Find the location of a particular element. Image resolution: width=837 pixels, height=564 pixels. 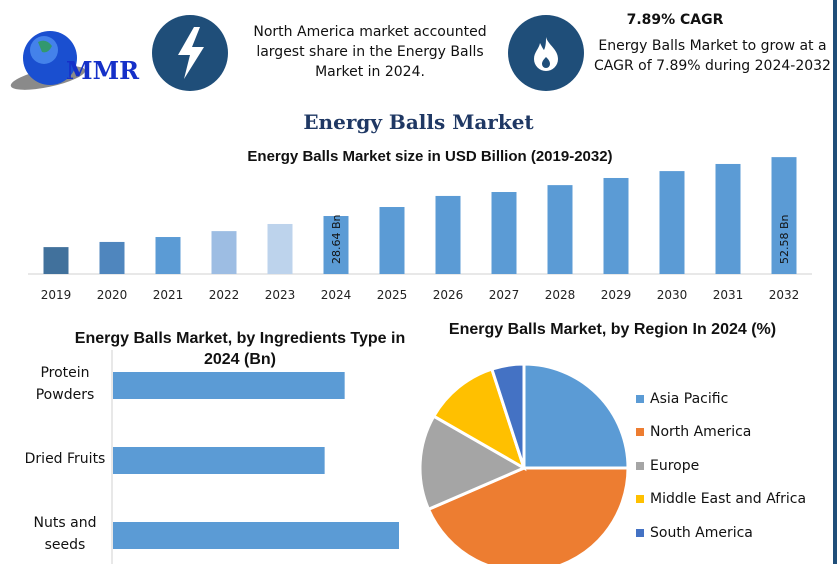

x-tick-label: 2032 is located at coordinates (784, 295).